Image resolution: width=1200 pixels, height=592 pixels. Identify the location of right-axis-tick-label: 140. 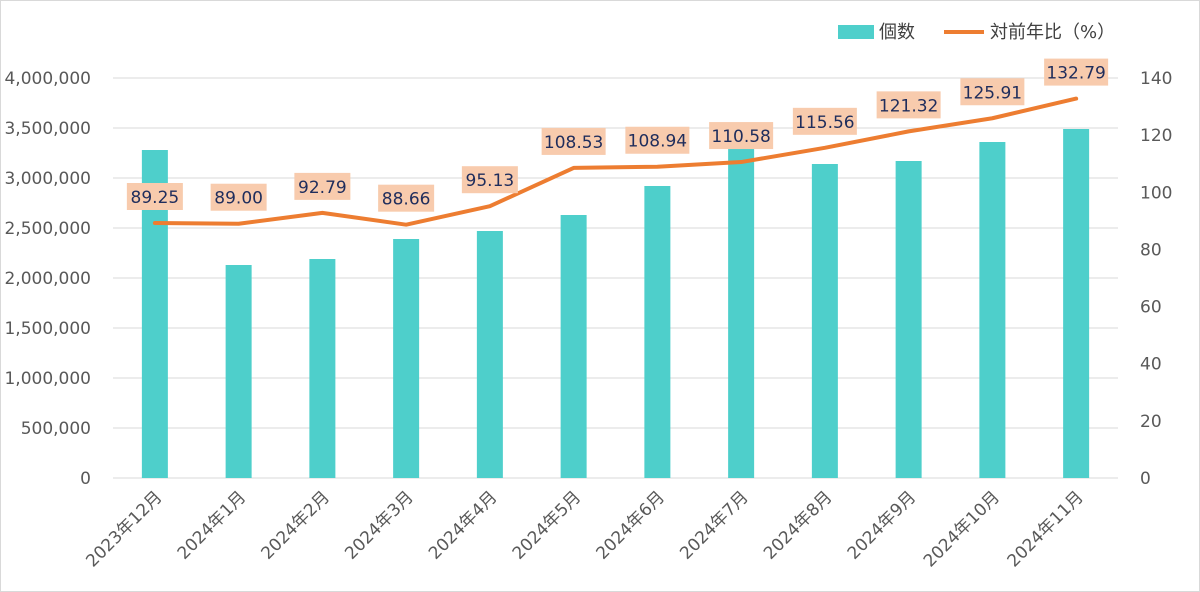
(1156, 79).